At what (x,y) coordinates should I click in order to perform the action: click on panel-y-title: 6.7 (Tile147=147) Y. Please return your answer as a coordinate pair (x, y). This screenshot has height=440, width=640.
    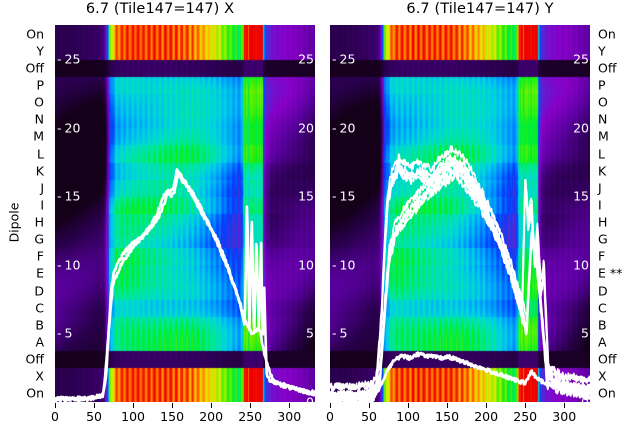
    Looking at the image, I should click on (480, 9).